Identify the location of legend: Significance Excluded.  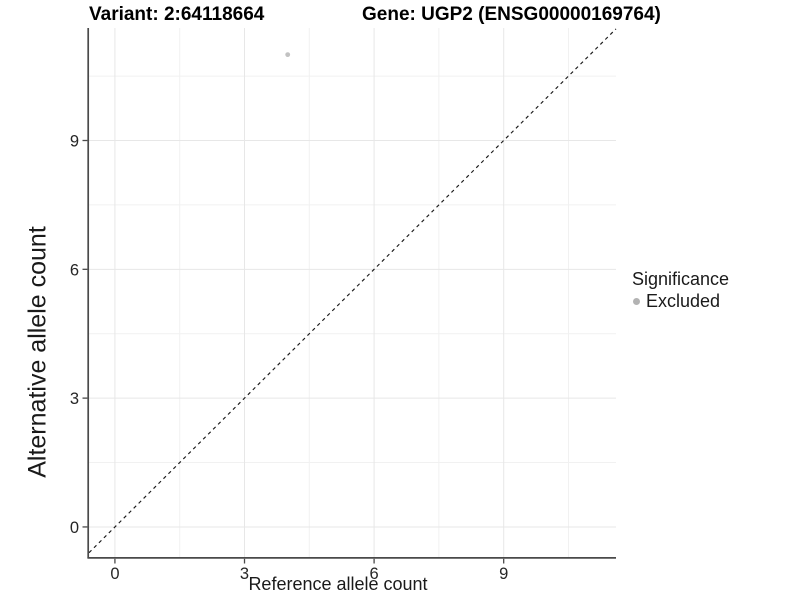
(679, 290).